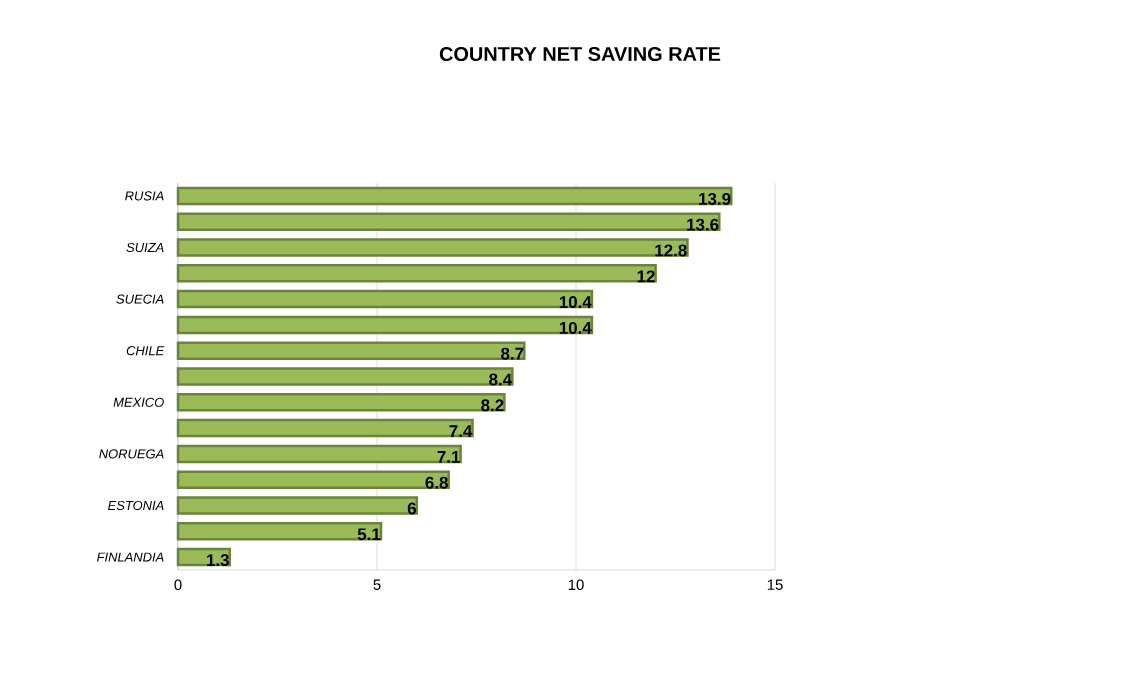 This screenshot has height=681, width=1145. I want to click on data-label: 8.4, so click(501, 379).